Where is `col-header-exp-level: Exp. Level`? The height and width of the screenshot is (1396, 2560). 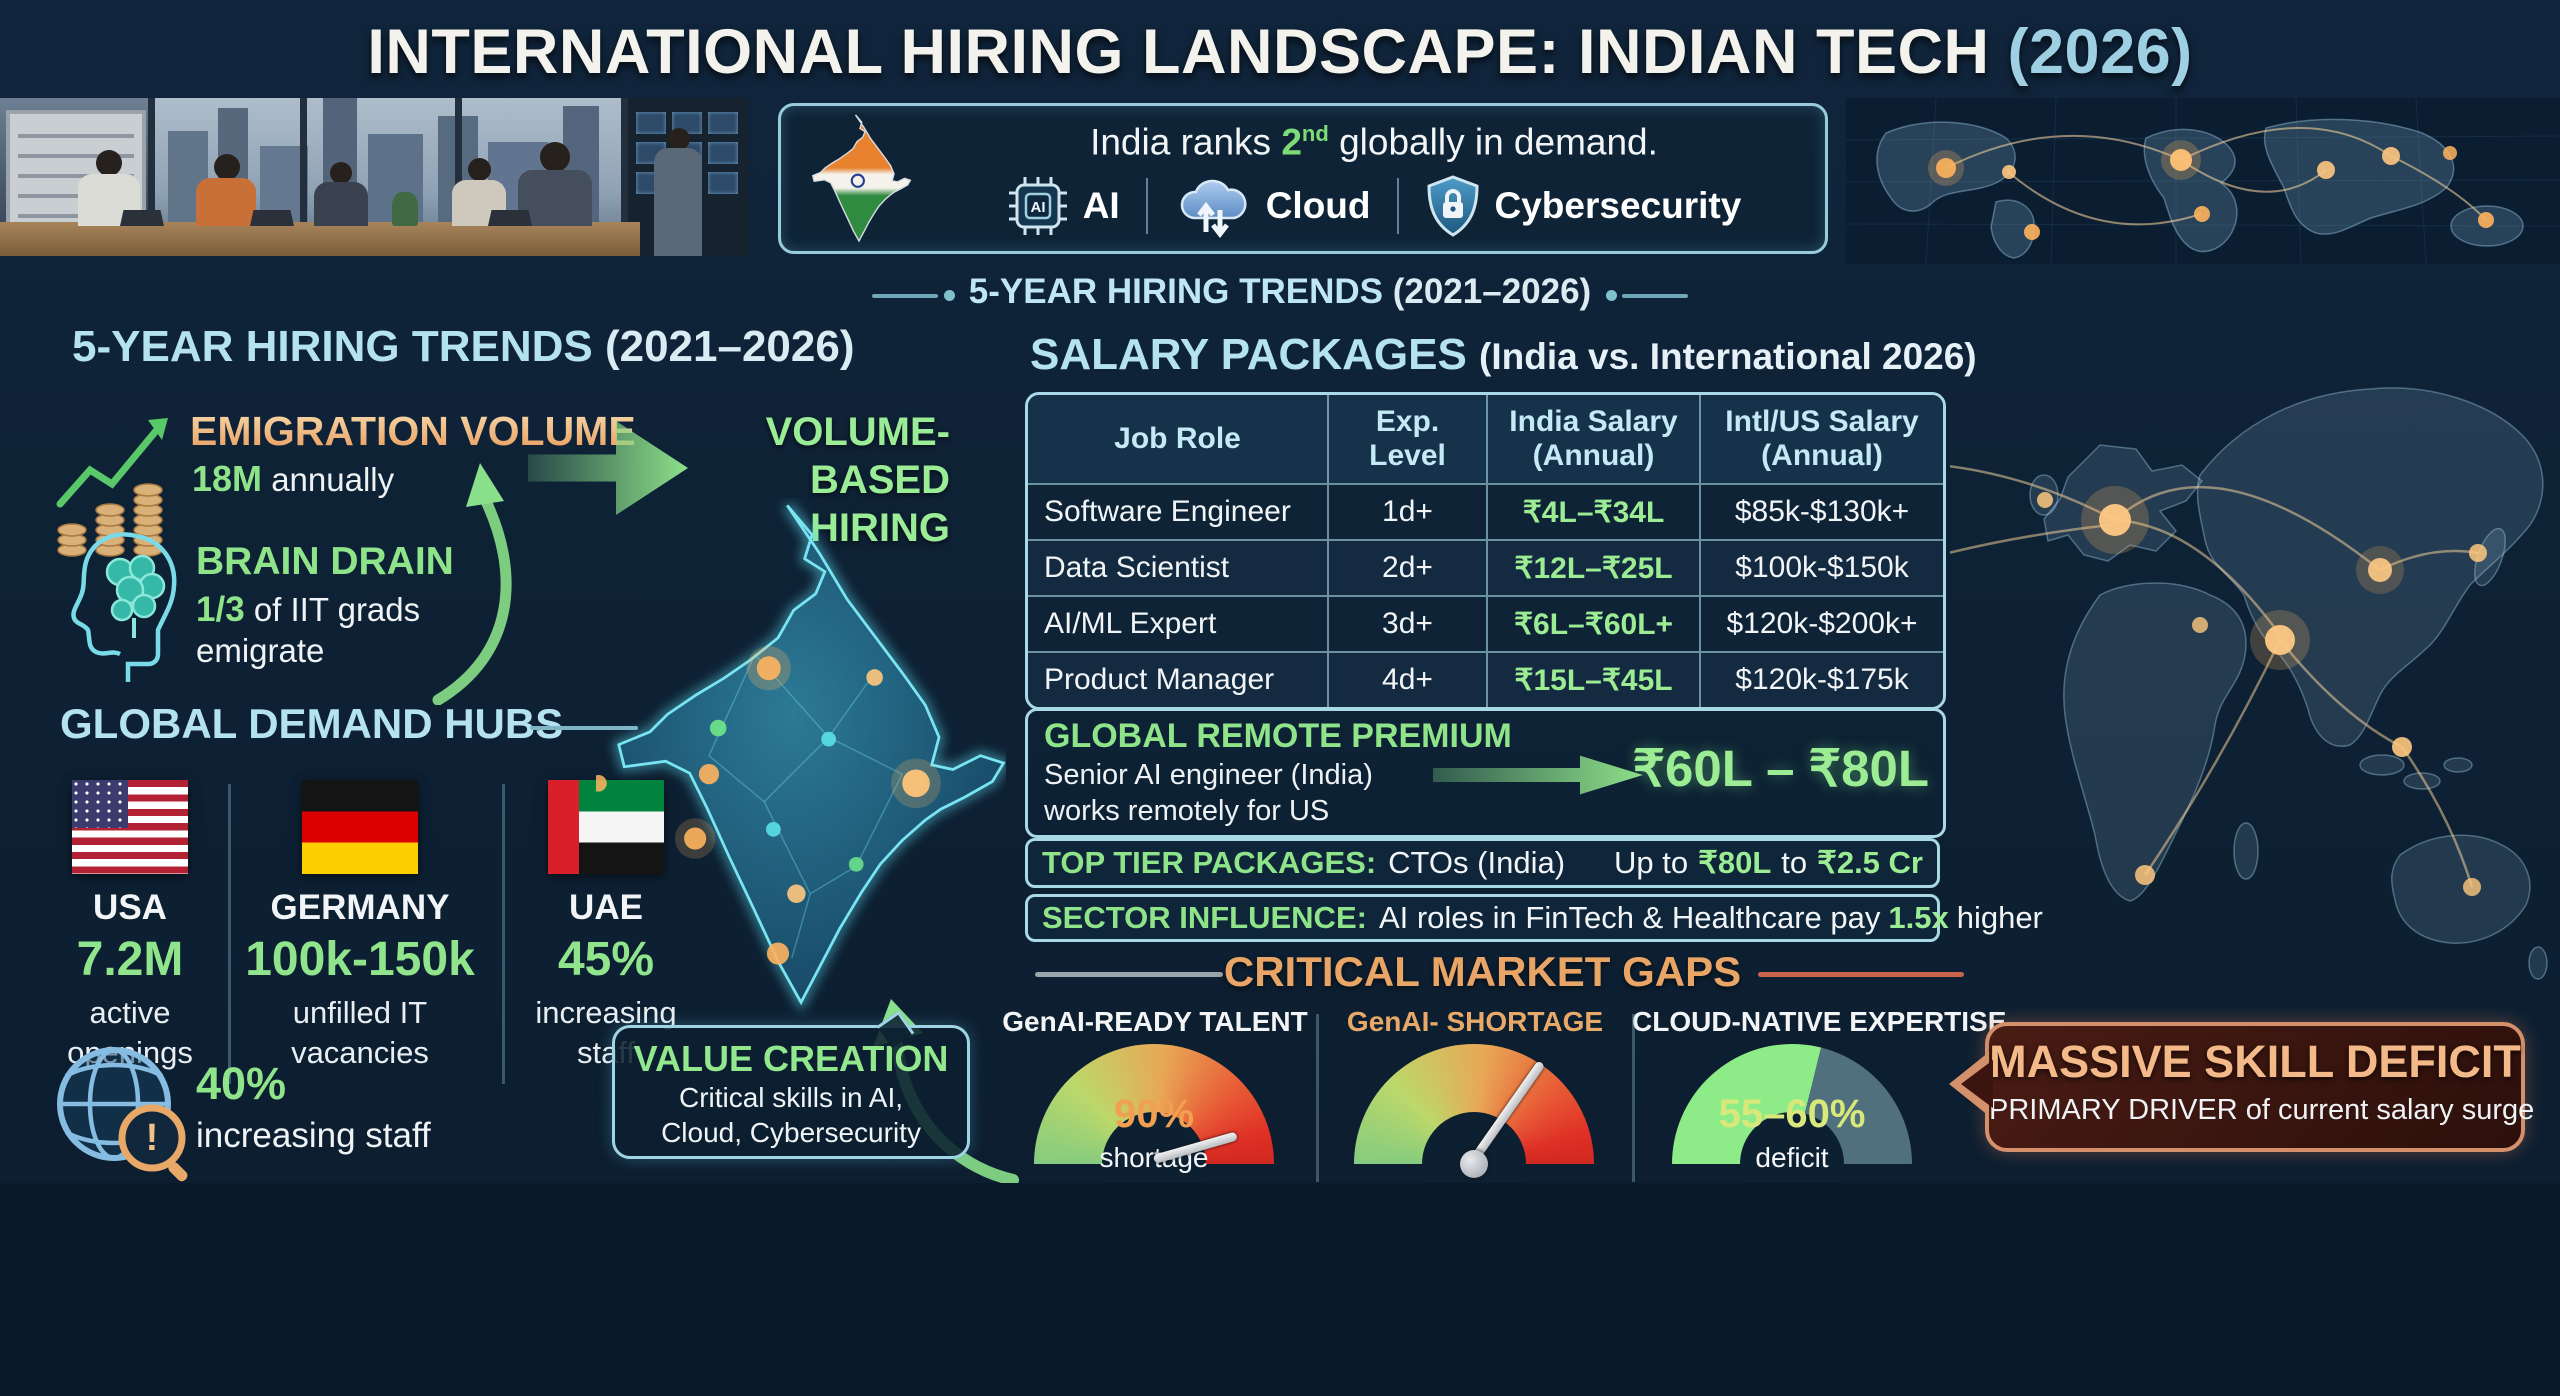 col-header-exp-level: Exp. Level is located at coordinates (1408, 439).